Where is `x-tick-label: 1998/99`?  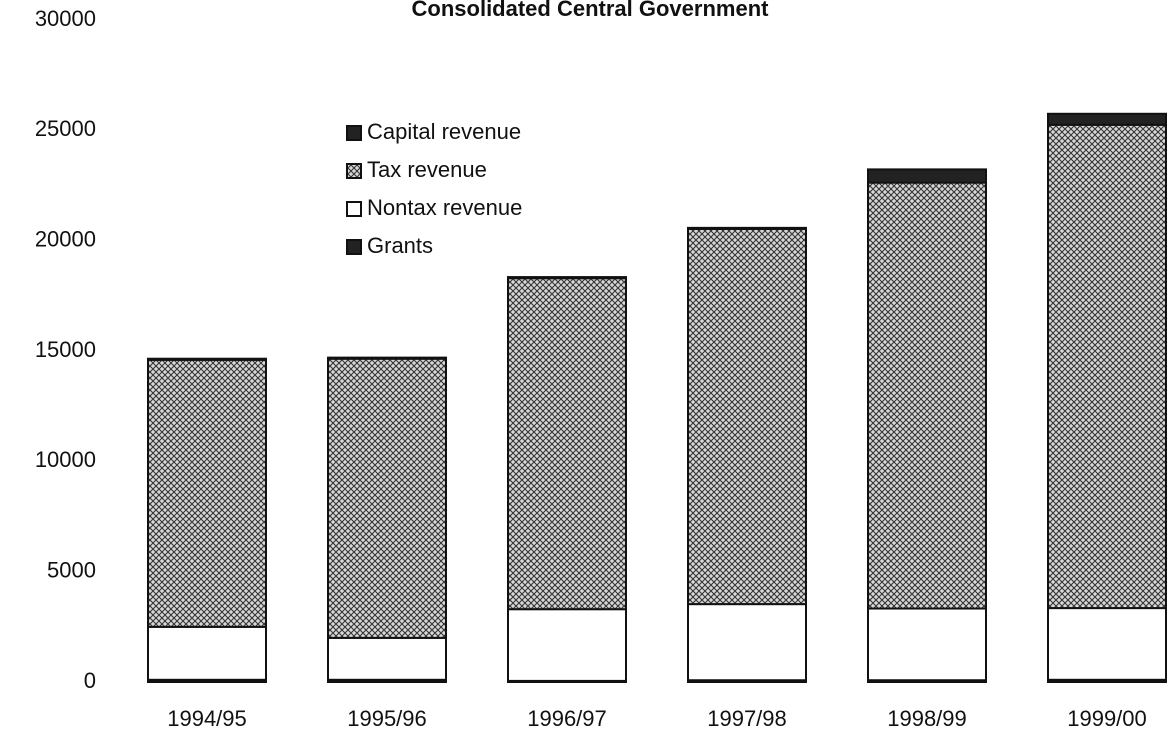
x-tick-label: 1998/99 is located at coordinates (927, 718).